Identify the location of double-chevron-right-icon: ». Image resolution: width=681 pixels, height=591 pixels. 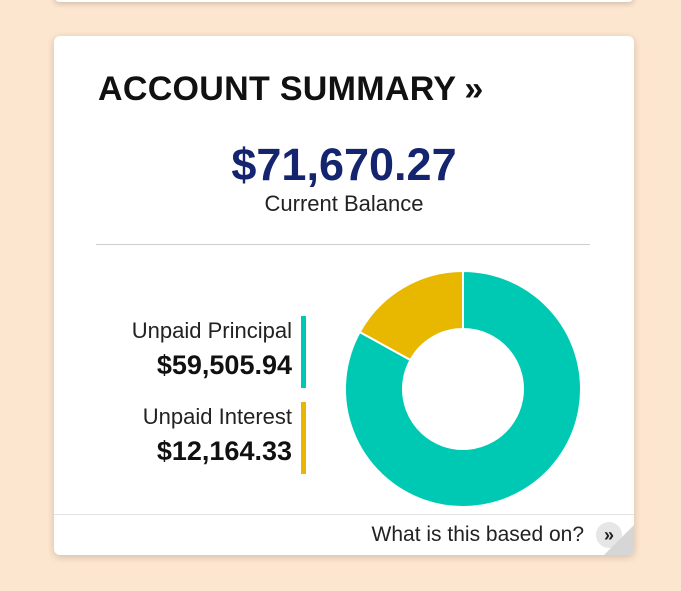
(474, 89).